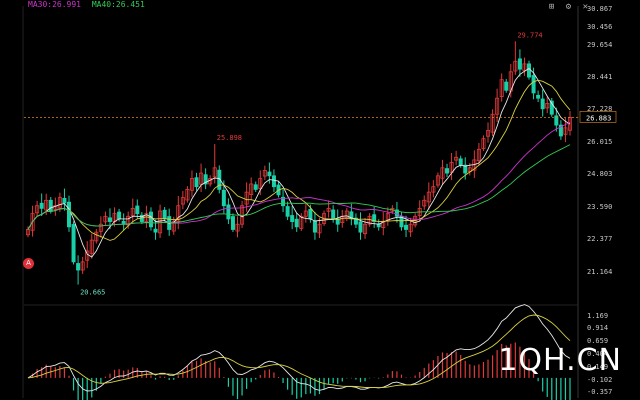 Image resolution: width=640 pixels, height=400 pixels. I want to click on close-icon: ✕, so click(585, 7).